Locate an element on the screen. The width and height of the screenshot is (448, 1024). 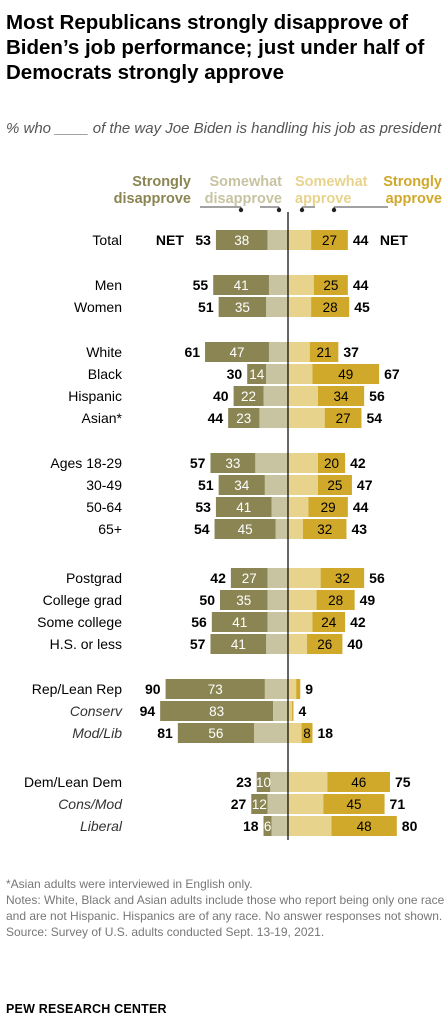
net-approve: 18 is located at coordinates (325, 733).